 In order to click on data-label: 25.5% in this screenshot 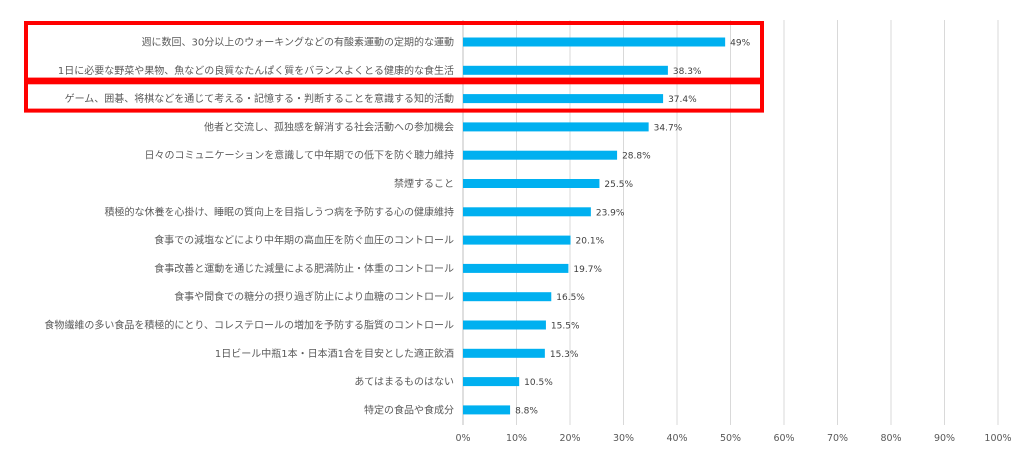, I will do `click(618, 185)`.